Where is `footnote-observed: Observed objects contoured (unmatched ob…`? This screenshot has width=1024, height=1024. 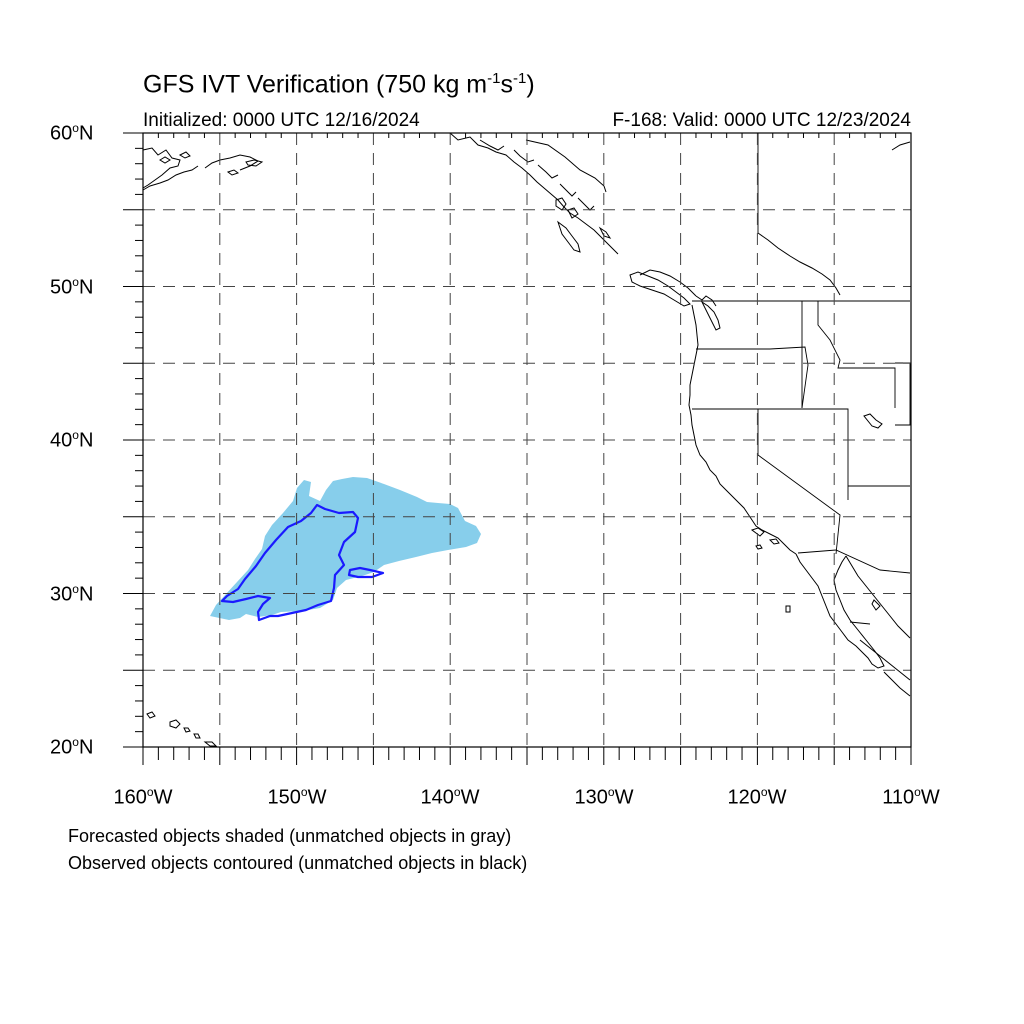
footnote-observed: Observed objects contoured (unmatched ob… is located at coordinates (298, 863).